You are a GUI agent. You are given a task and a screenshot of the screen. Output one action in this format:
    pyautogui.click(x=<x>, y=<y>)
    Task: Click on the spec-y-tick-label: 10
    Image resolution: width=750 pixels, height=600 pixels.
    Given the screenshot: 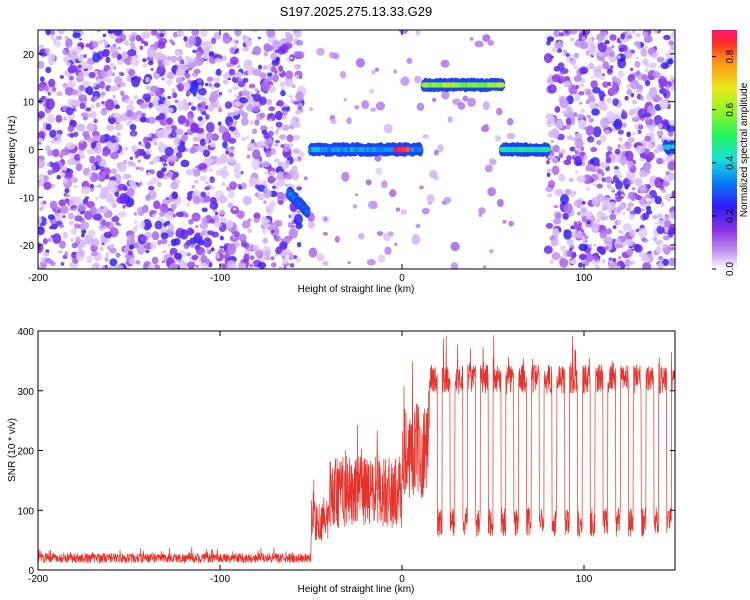 What is the action you would take?
    pyautogui.click(x=29, y=103)
    